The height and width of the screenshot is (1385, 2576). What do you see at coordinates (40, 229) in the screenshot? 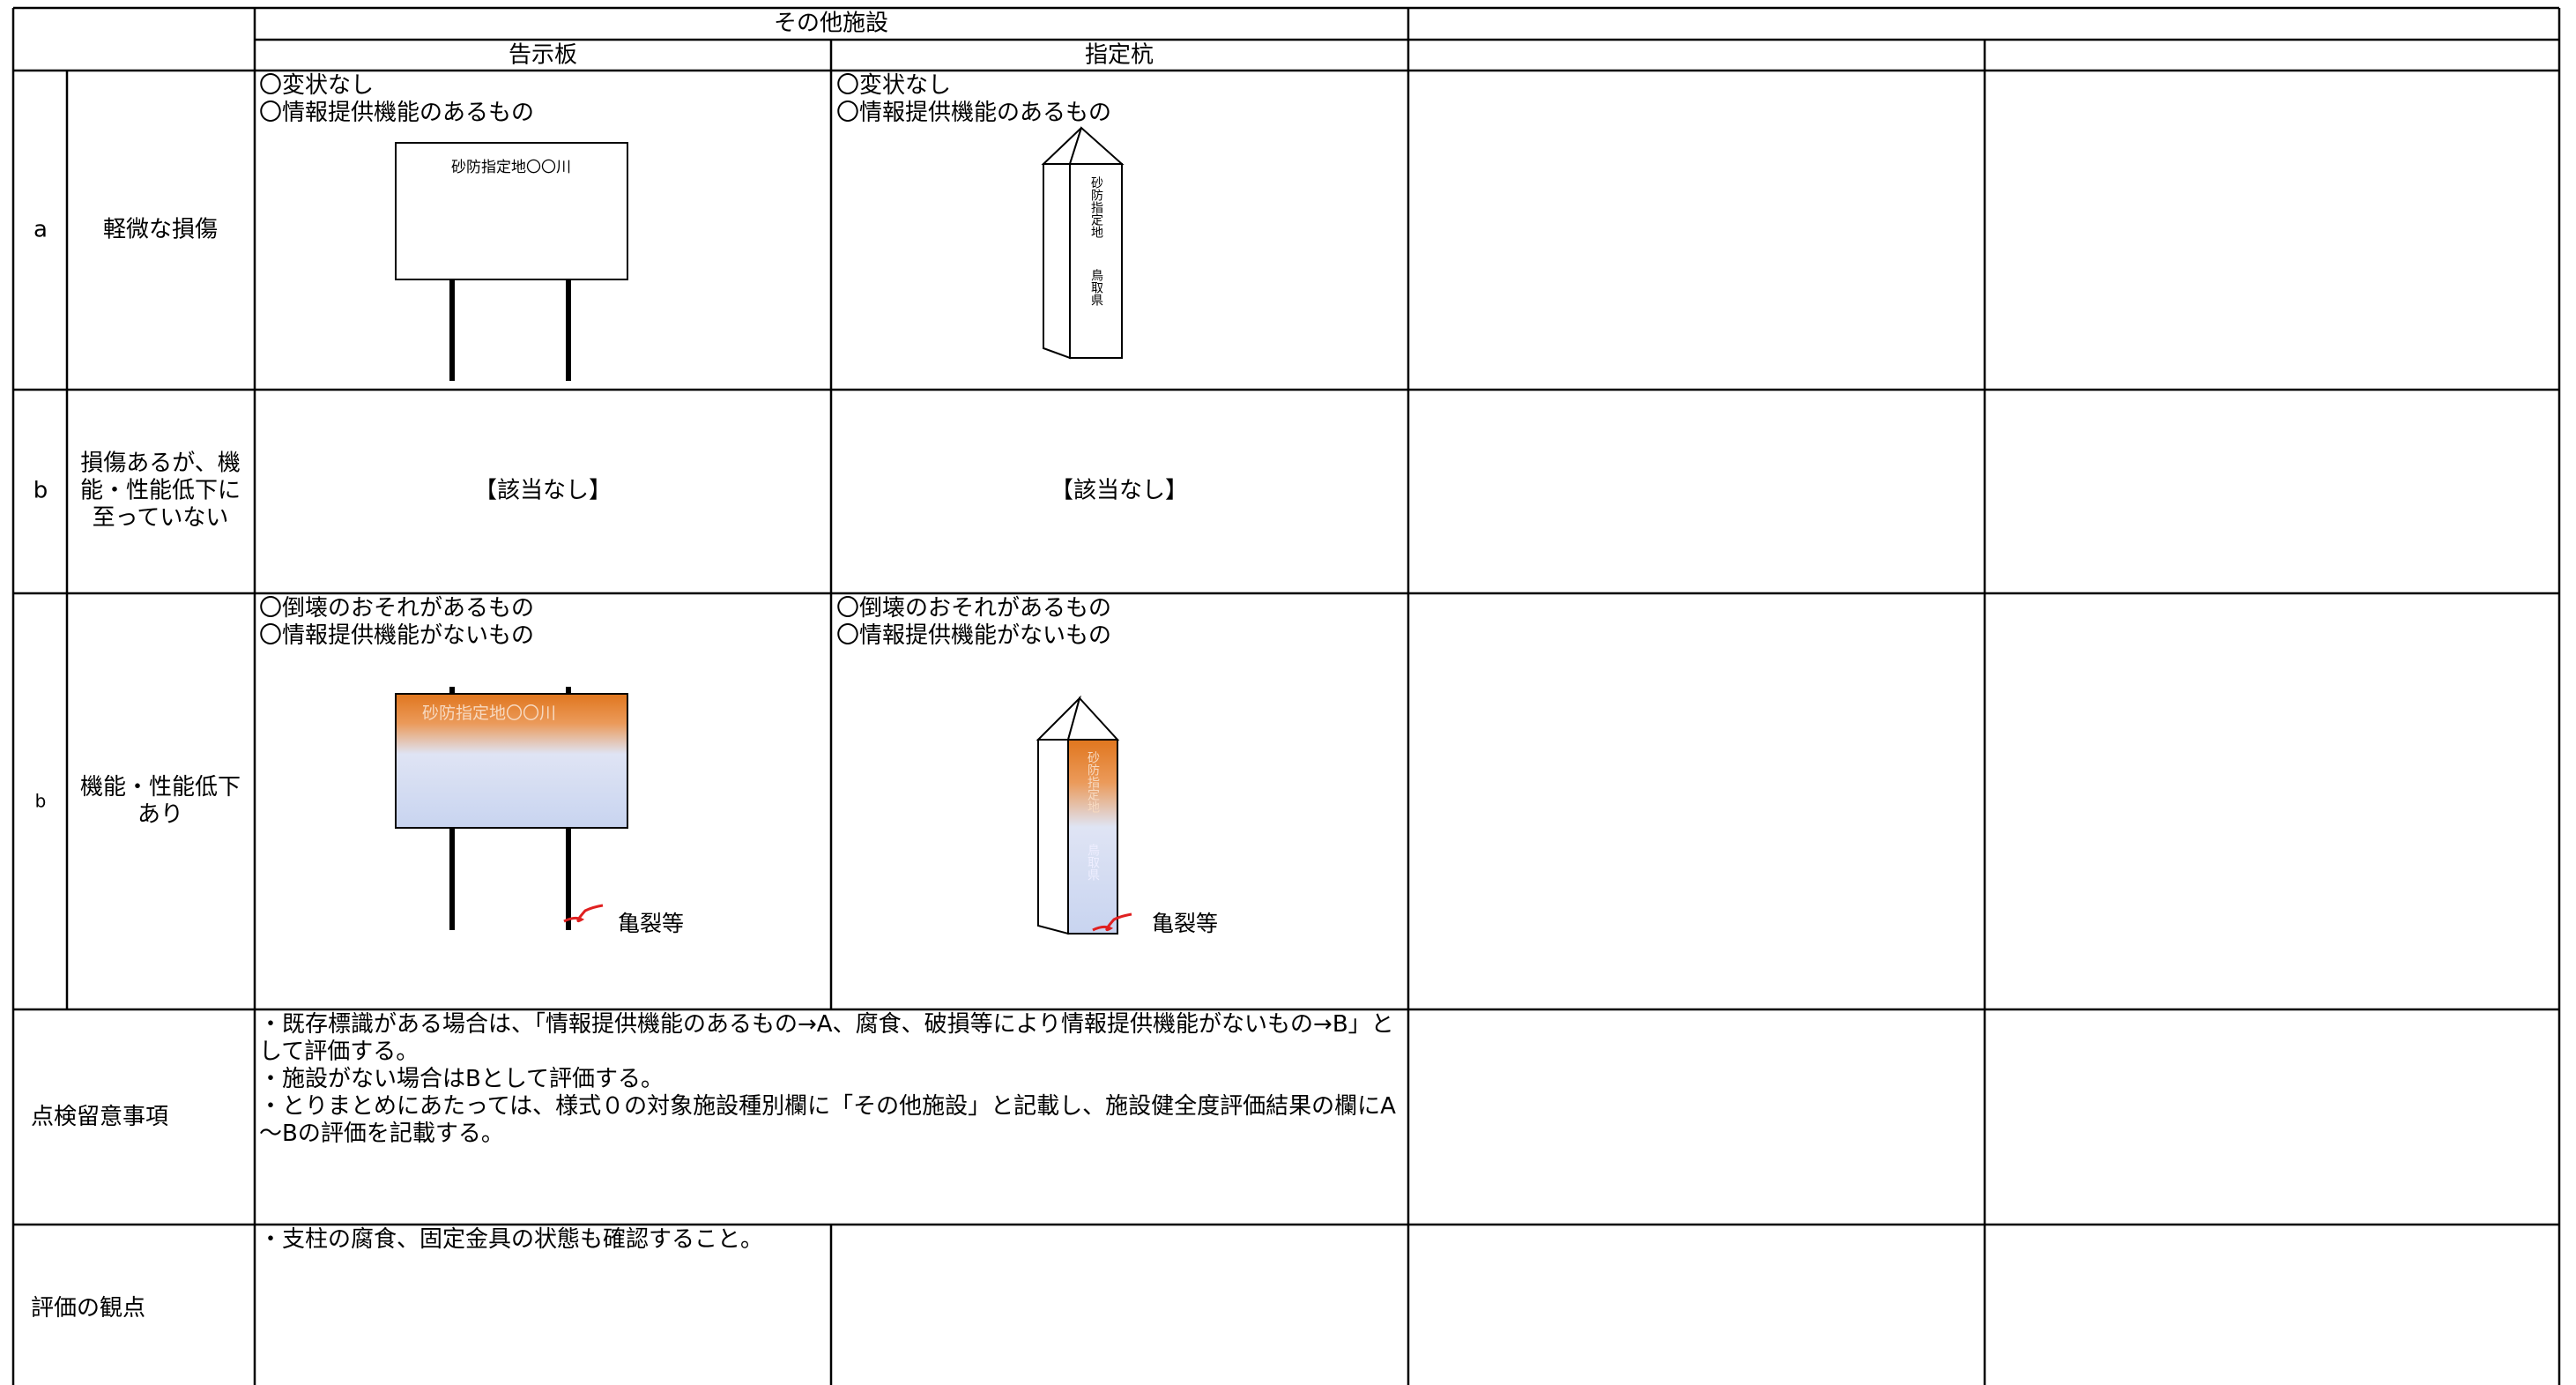
I see `rank: a` at bounding box center [40, 229].